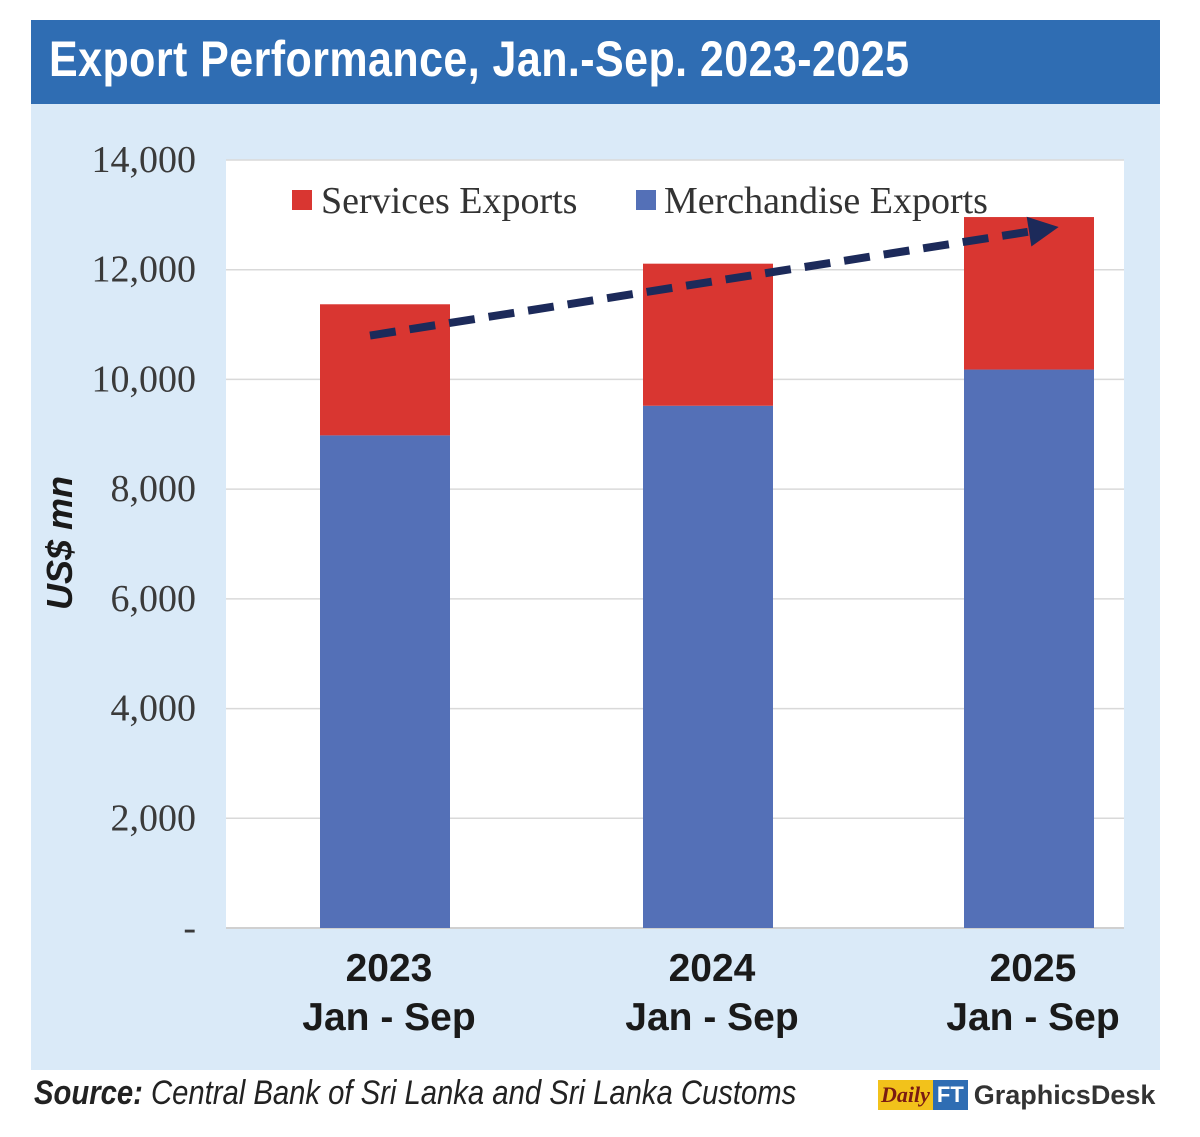 This screenshot has height=1137, width=1200. I want to click on x-tick-year: 2023, so click(389, 968).